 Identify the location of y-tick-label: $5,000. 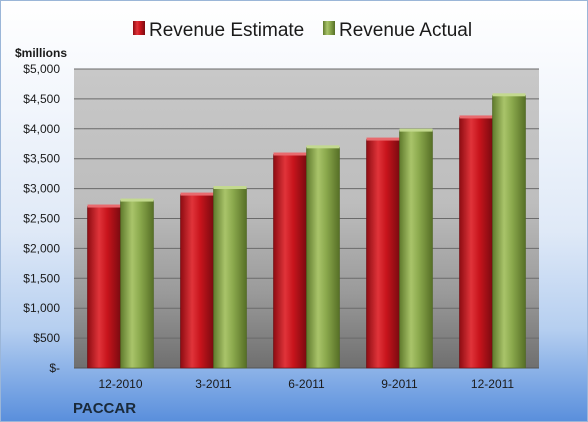
(41, 69).